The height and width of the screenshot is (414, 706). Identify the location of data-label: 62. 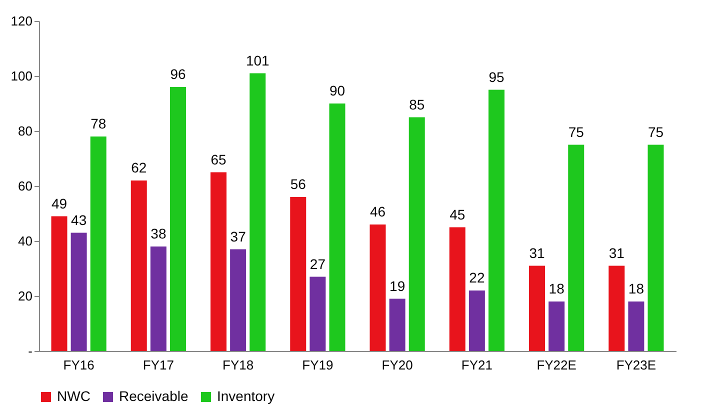
(139, 168).